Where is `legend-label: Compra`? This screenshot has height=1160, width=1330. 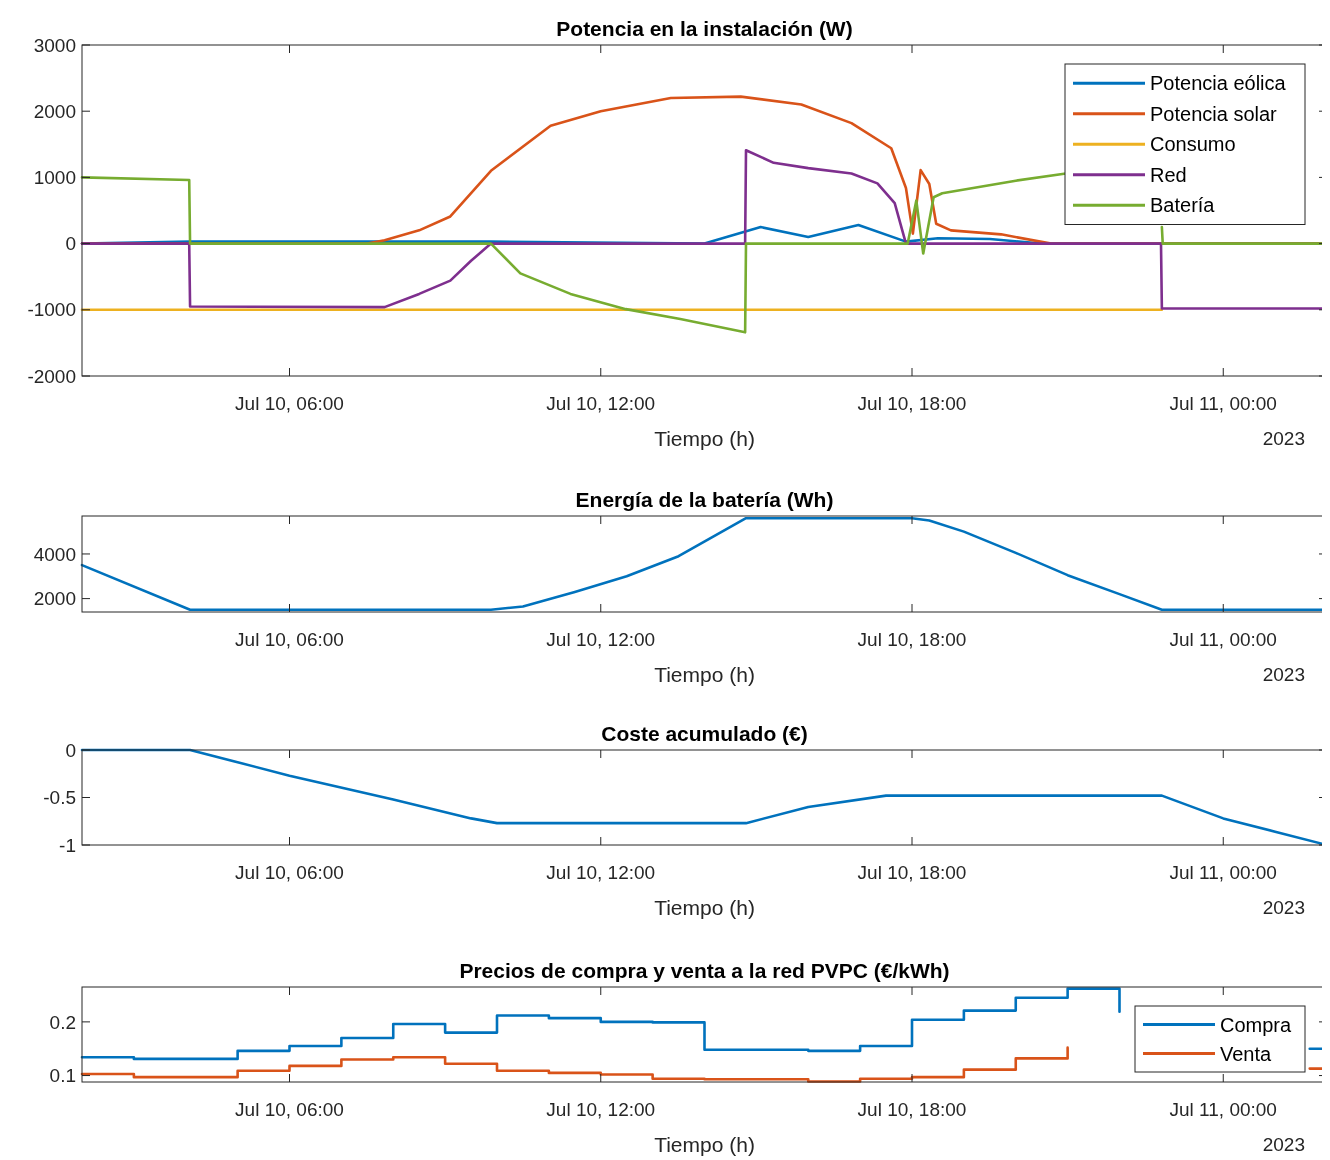
legend-label: Compra is located at coordinates (1256, 1024).